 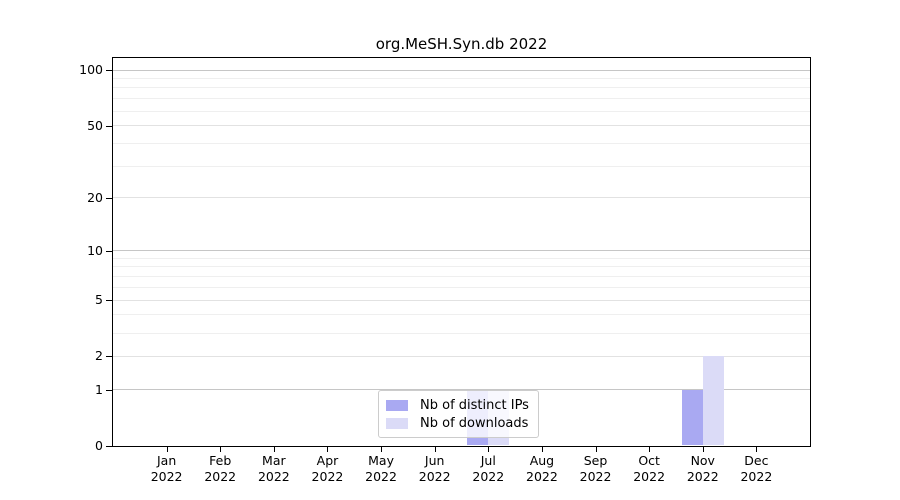 I want to click on x-tick-label-jun: Jun 2022, so click(x=435, y=469).